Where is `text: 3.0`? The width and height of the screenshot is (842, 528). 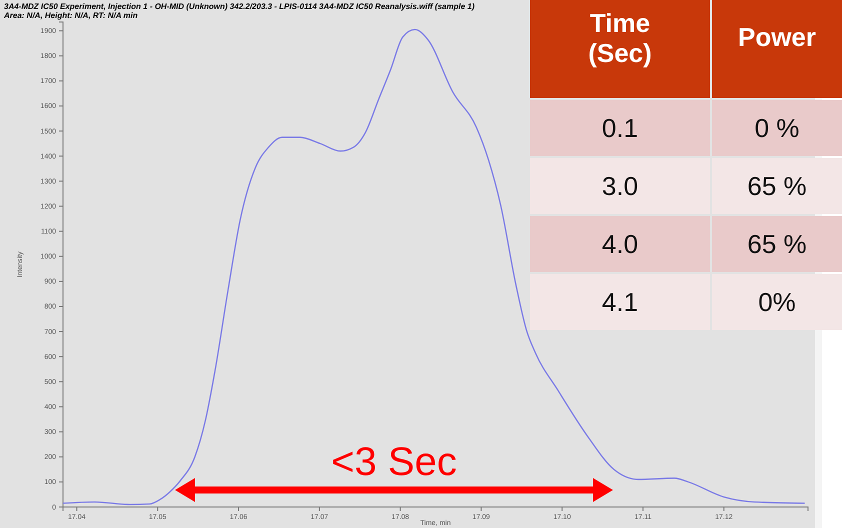
text: 3.0 is located at coordinates (620, 186).